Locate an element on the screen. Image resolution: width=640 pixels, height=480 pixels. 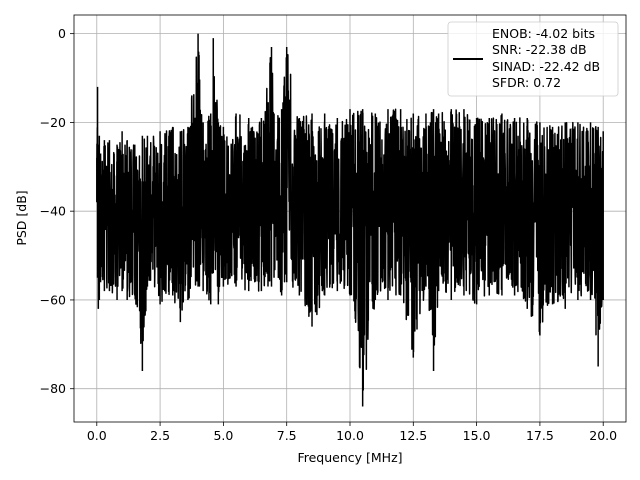
x-tick-label: 20.0 is located at coordinates (603, 435).